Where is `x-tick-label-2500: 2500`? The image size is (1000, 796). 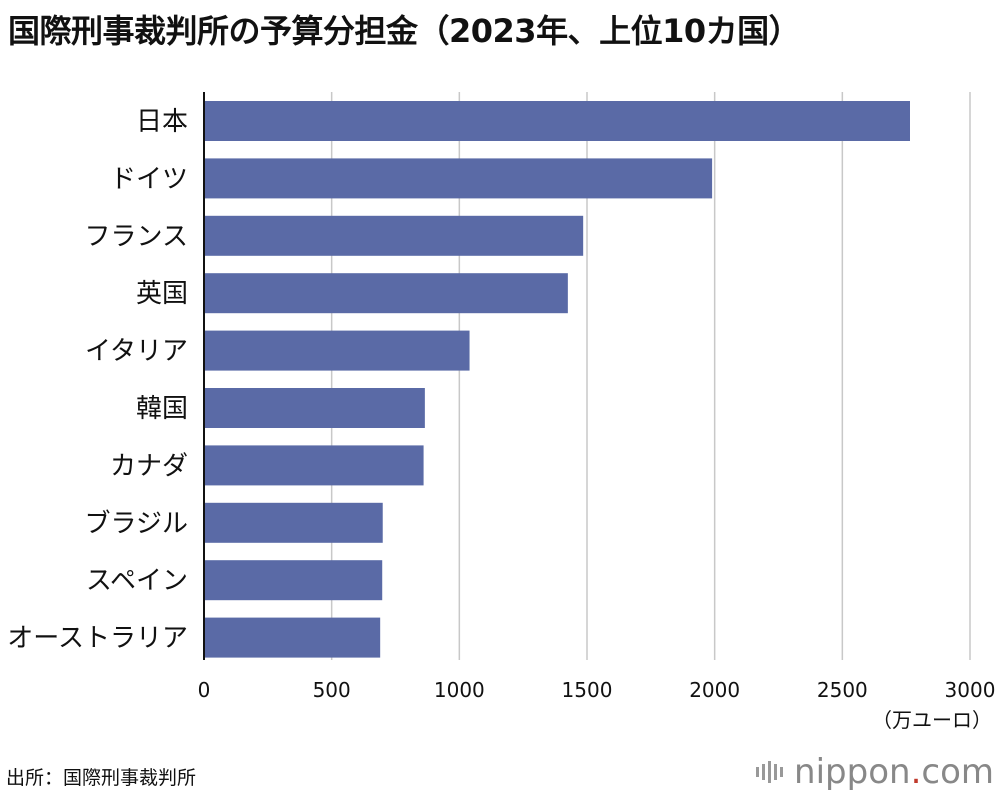
x-tick-label-2500: 2500 is located at coordinates (842, 690).